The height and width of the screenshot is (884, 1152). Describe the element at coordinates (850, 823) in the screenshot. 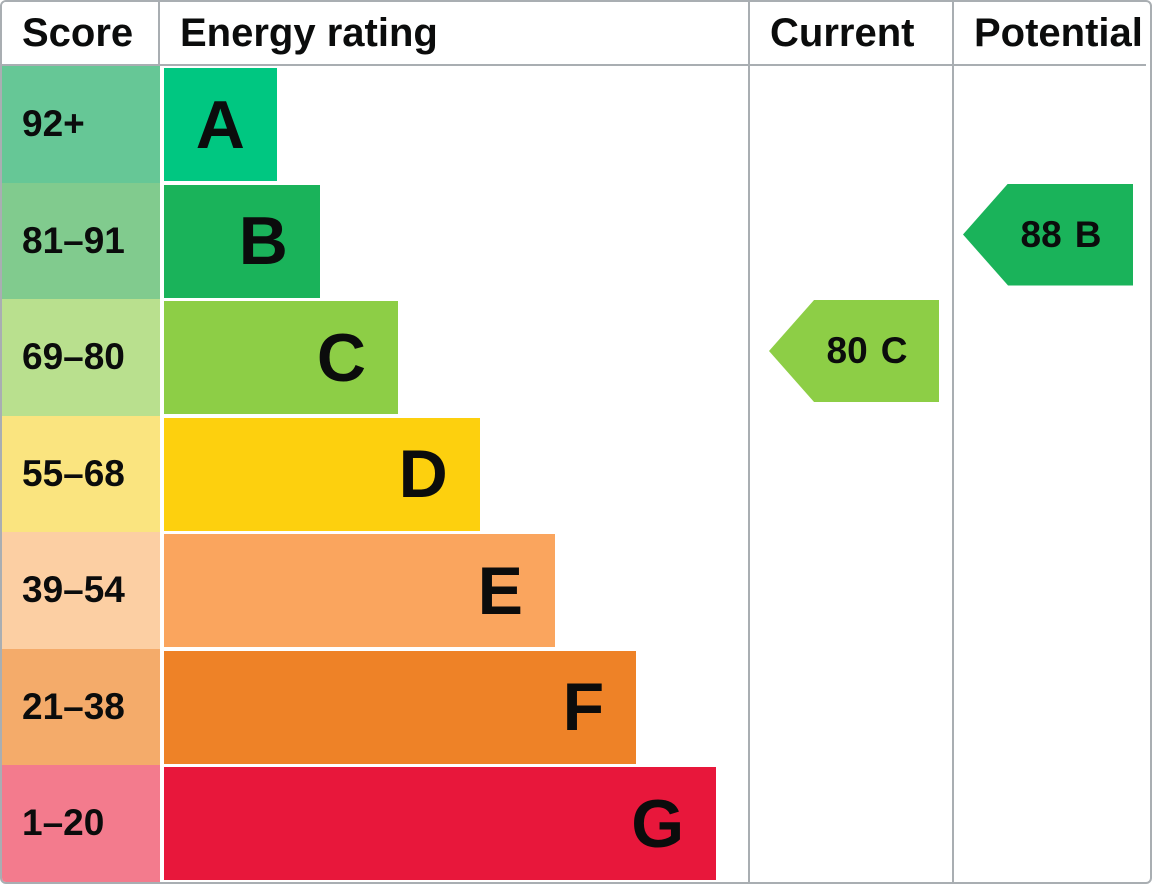

I see `current-cell-row-g` at that location.